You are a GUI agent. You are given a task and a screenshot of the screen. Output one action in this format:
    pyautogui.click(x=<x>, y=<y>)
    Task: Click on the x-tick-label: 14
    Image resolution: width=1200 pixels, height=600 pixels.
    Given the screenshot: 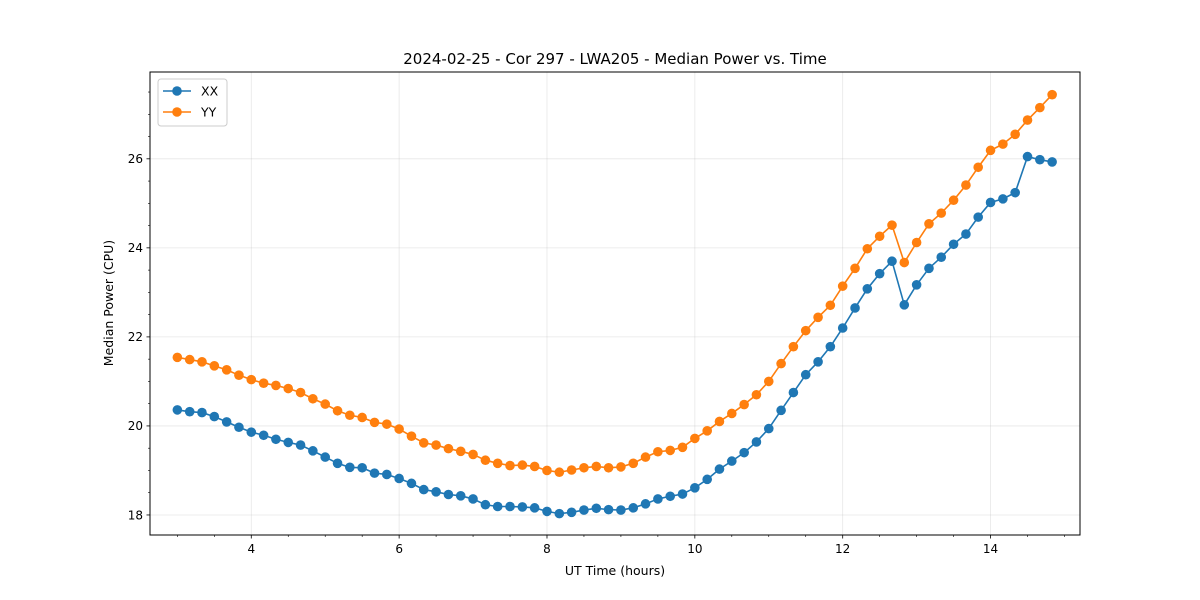 What is the action you would take?
    pyautogui.click(x=990, y=549)
    